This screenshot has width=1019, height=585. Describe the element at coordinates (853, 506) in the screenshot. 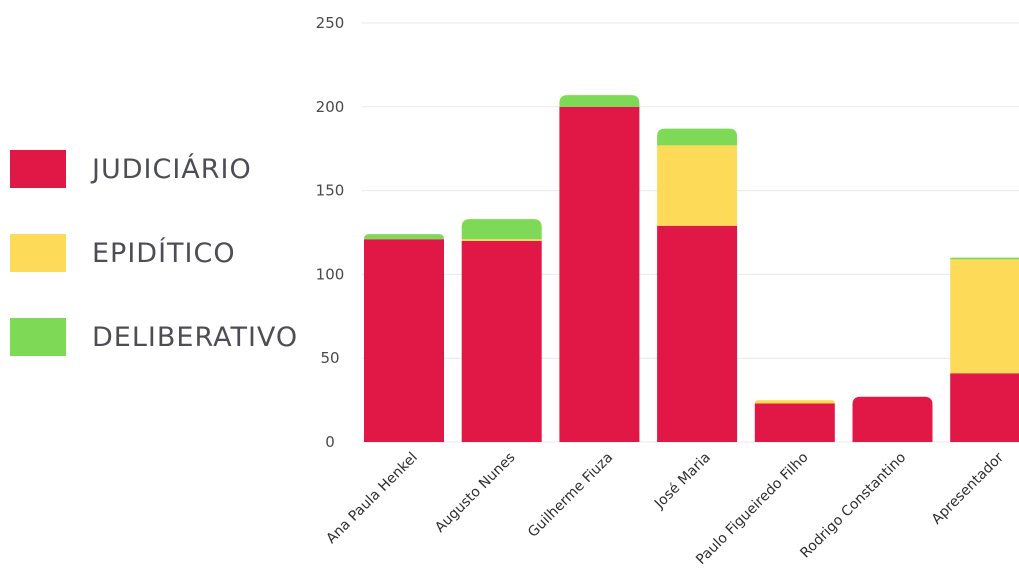

I see `x-tick-label: Rodrigo Constantino` at that location.